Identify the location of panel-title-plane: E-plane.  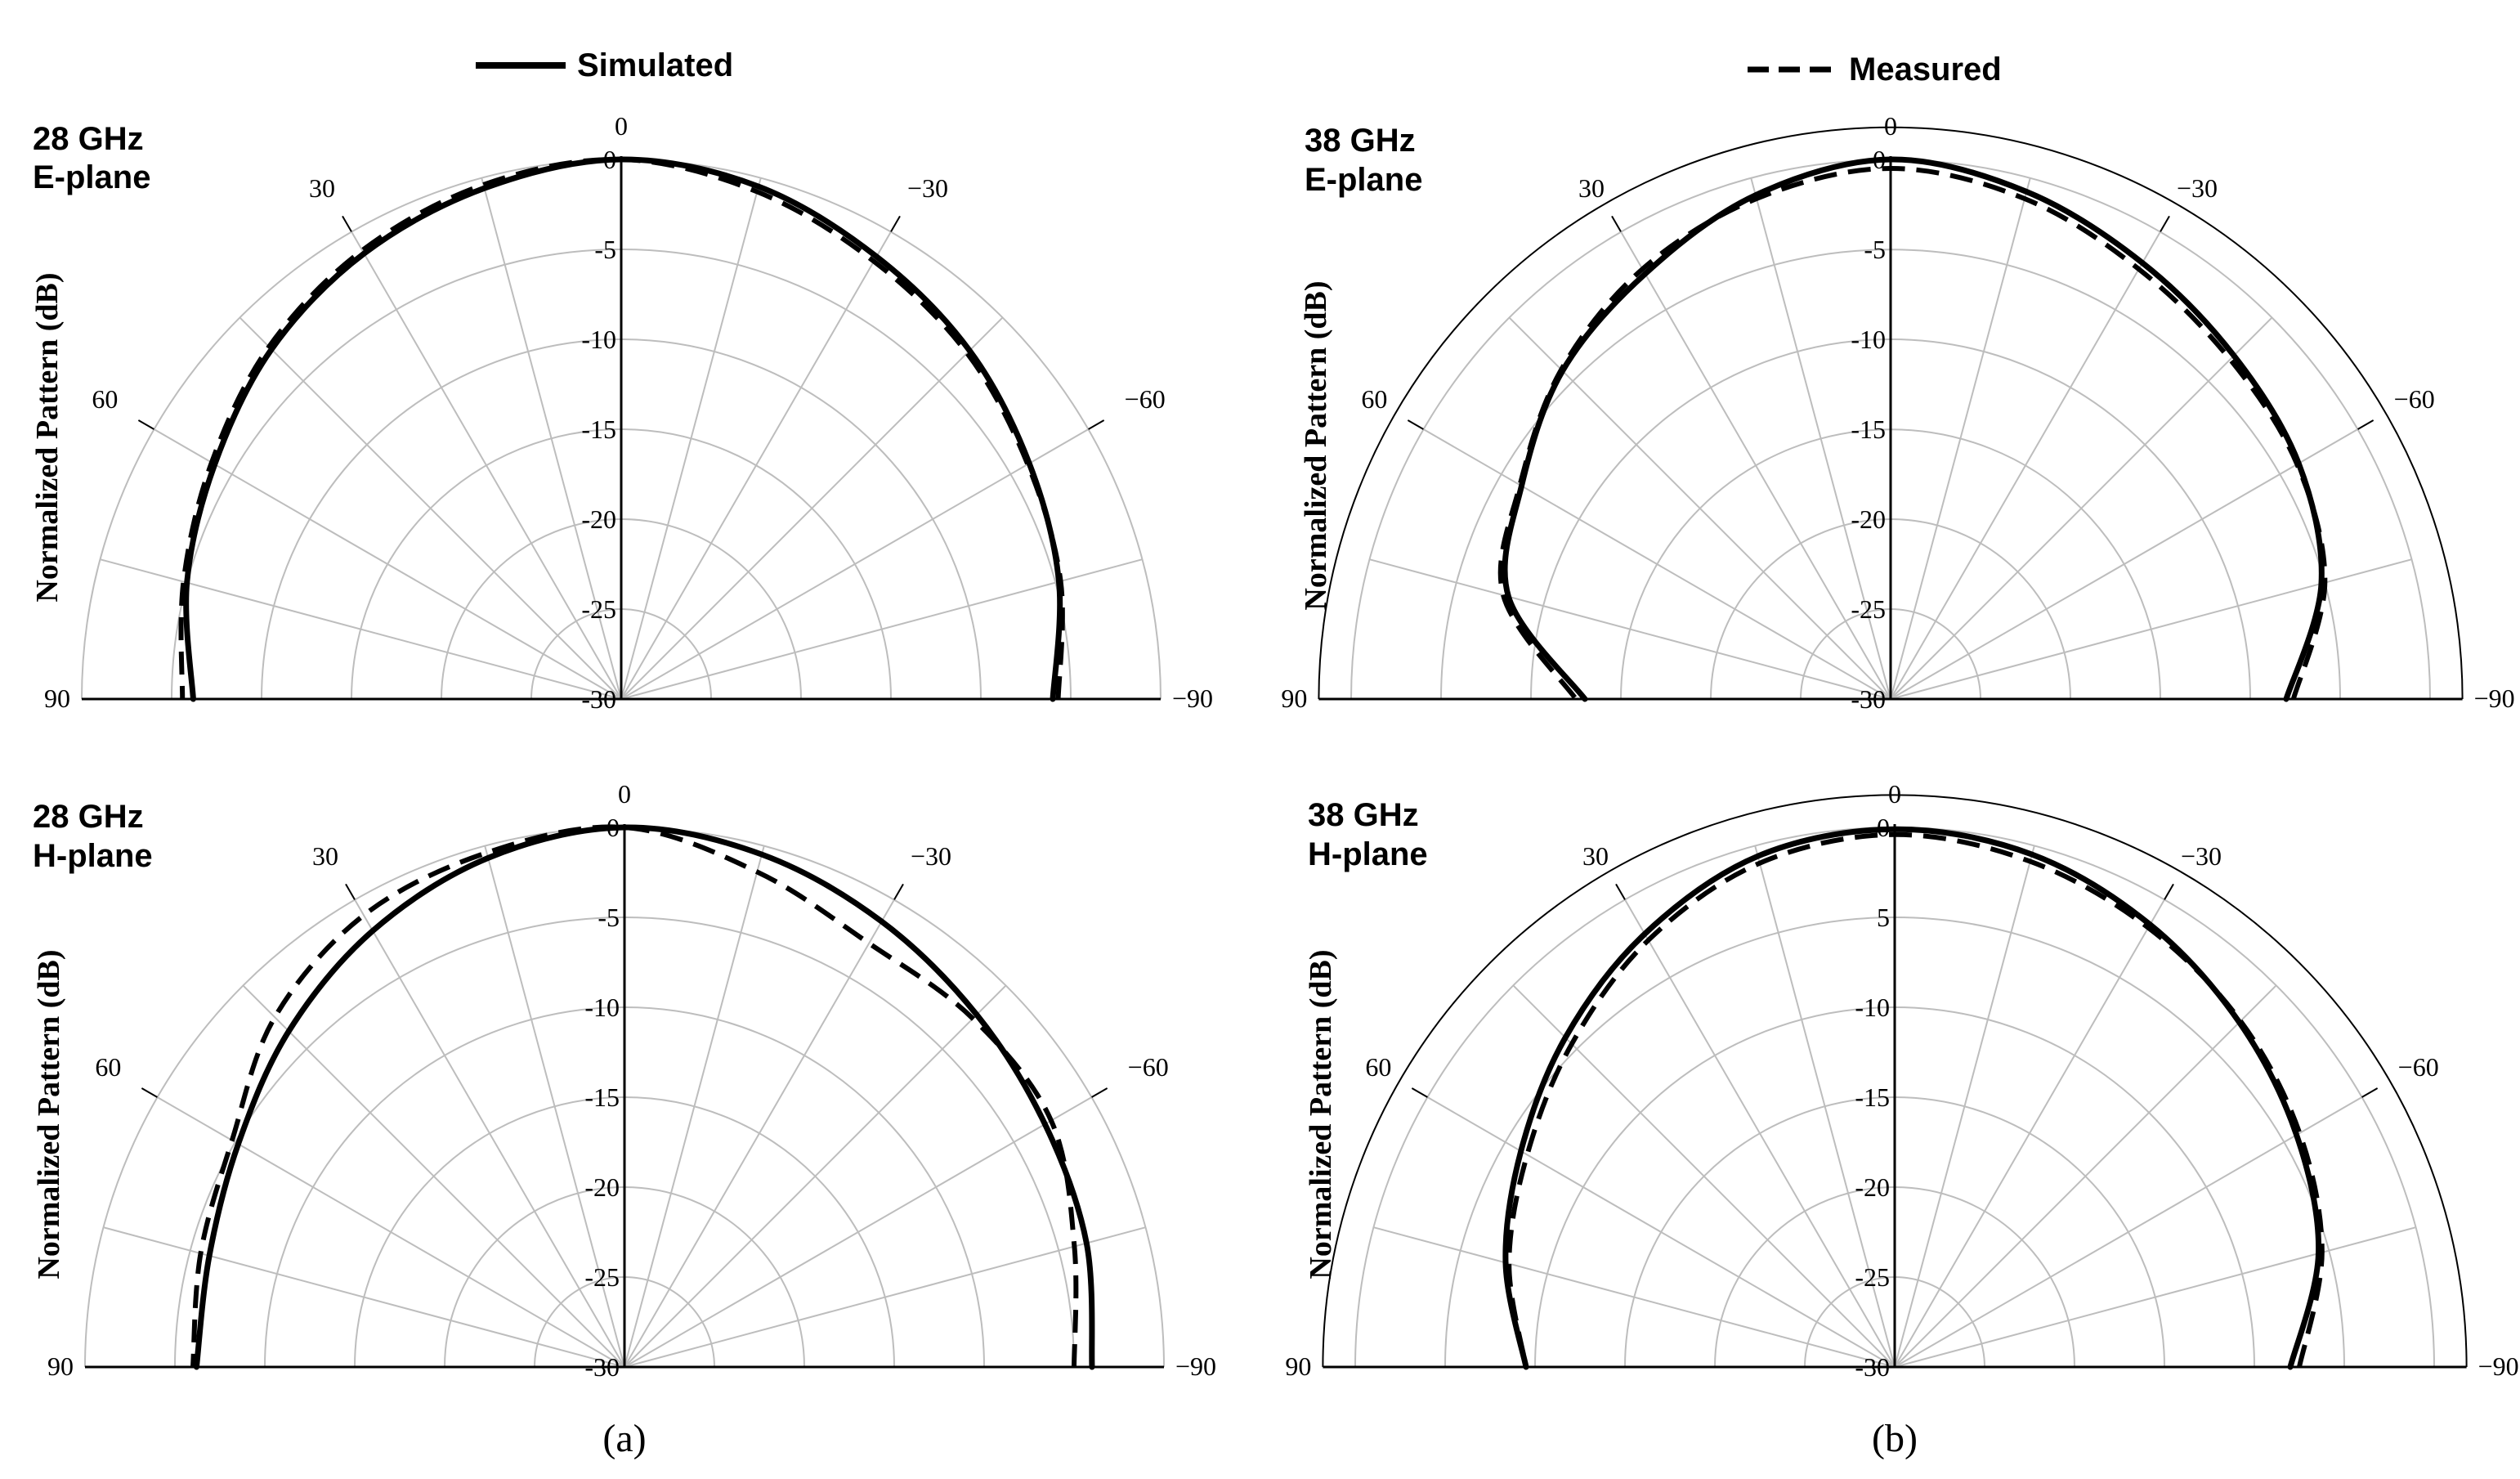
(1363, 180).